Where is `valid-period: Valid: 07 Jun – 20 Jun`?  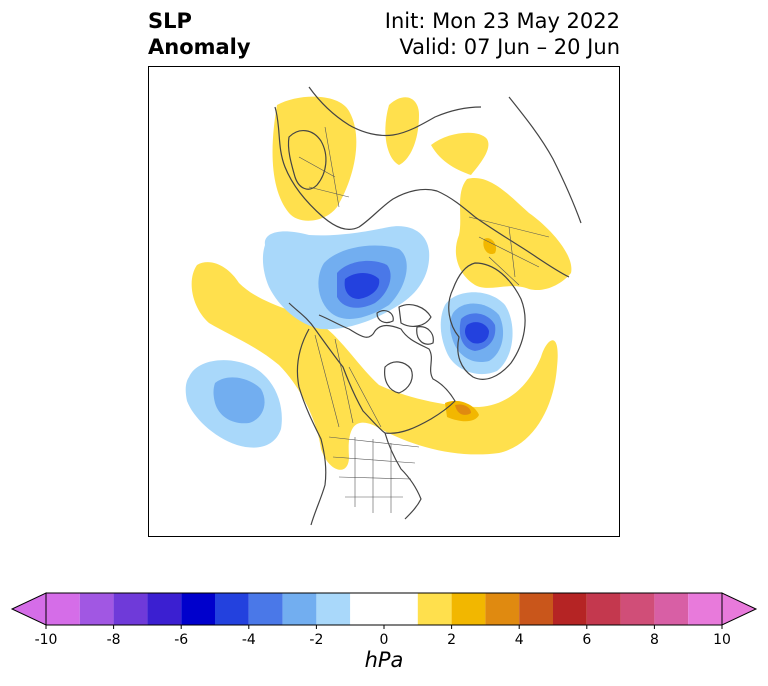
valid-period: Valid: 07 Jun – 20 Jun is located at coordinates (509, 47).